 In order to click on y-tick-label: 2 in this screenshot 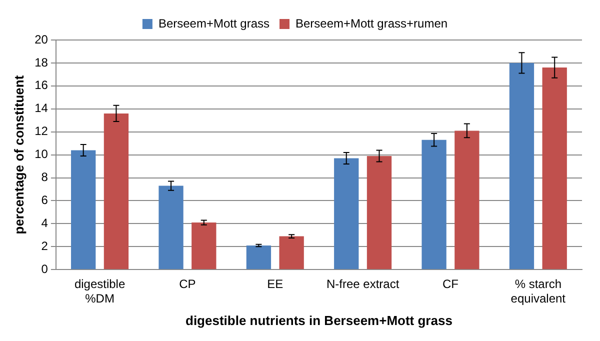, I will do `click(44, 245)`.